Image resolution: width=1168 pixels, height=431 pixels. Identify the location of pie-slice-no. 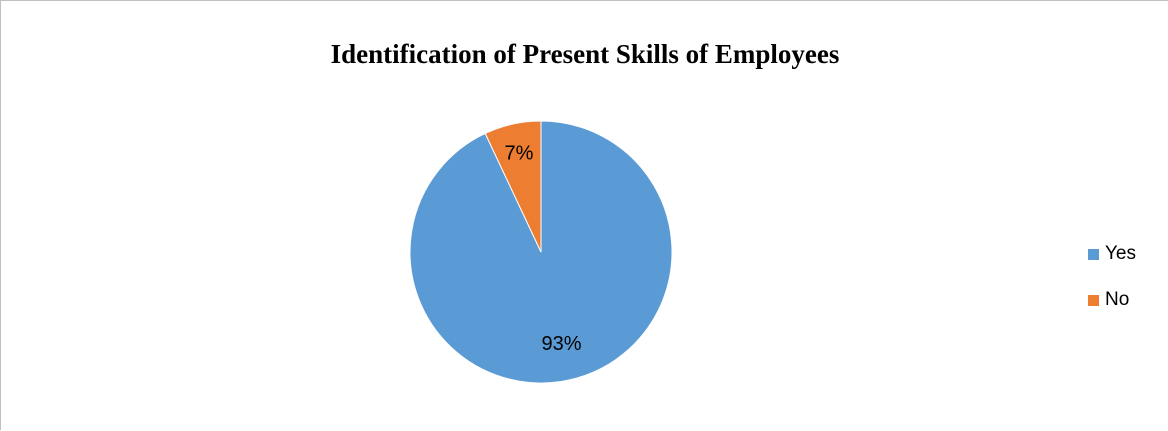
(513, 186).